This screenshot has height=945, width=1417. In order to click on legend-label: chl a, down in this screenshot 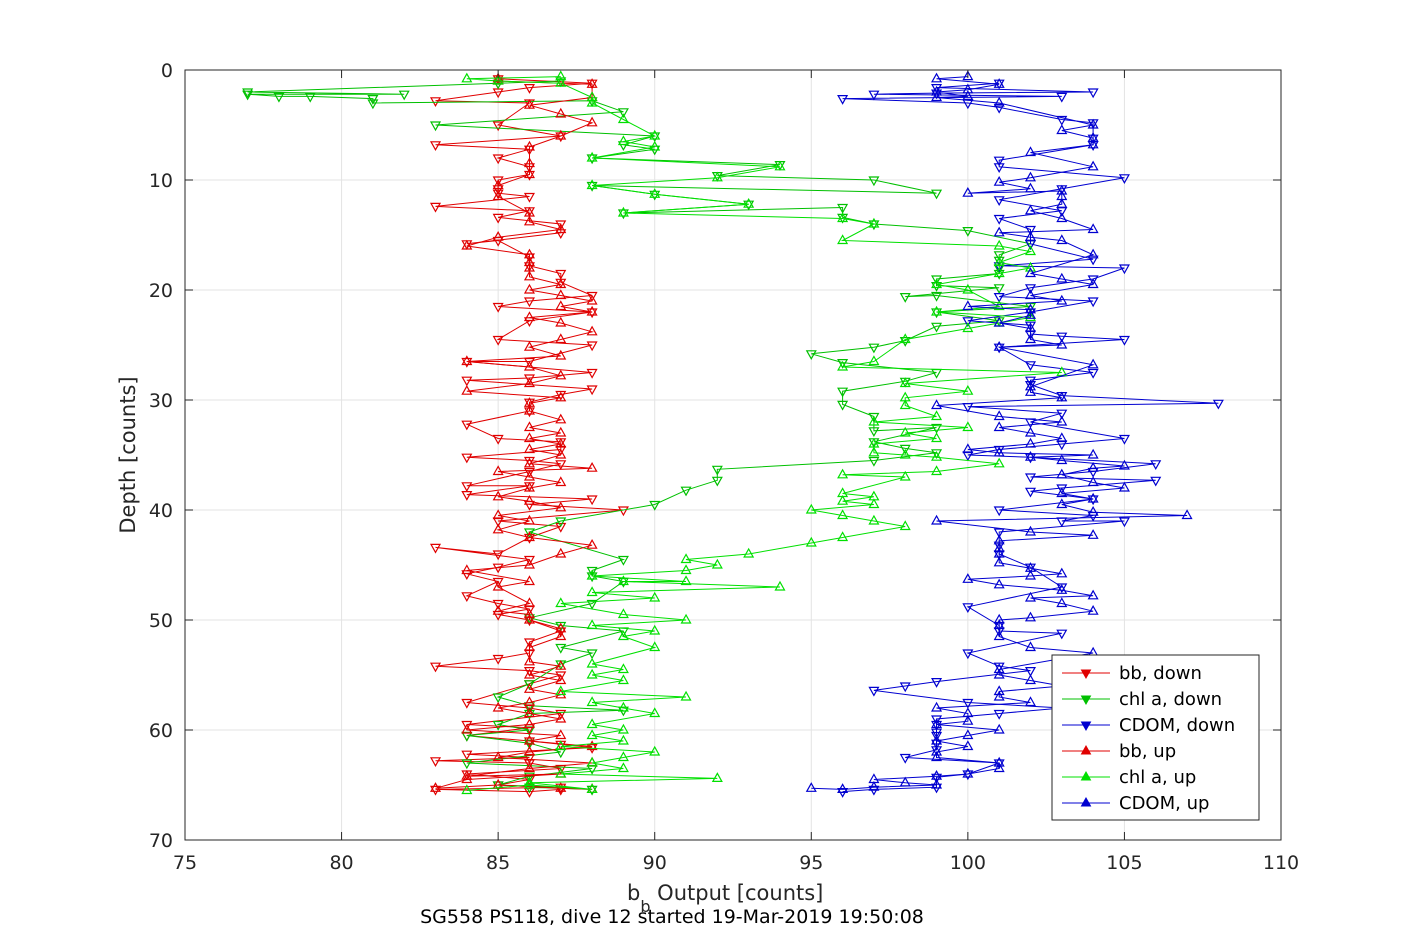, I will do `click(1170, 699)`.